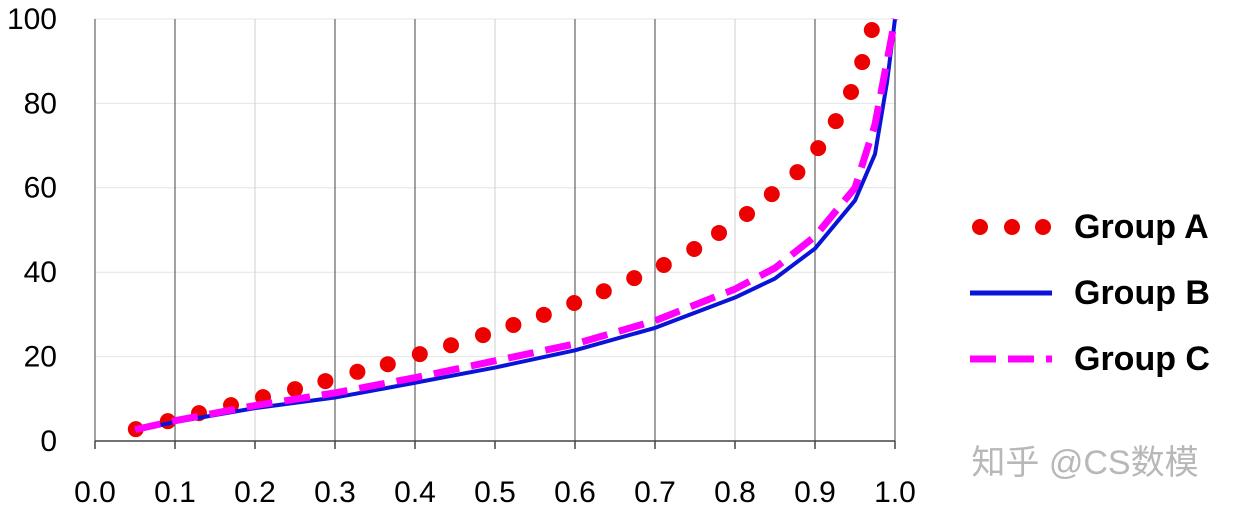 The image size is (1234, 515). What do you see at coordinates (735, 492) in the screenshot?
I see `x-tick-label: 0.8` at bounding box center [735, 492].